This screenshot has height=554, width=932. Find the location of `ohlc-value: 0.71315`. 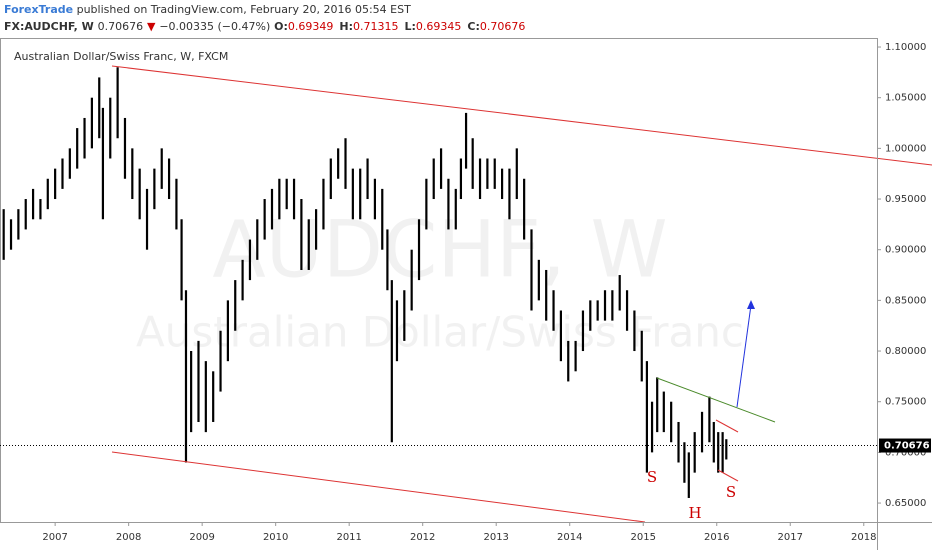

ohlc-value: 0.71315 is located at coordinates (376, 26).